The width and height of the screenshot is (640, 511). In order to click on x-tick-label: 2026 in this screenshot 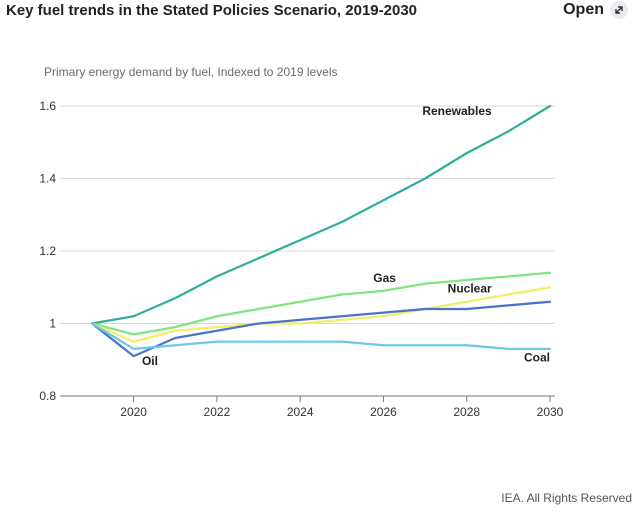, I will do `click(383, 412)`.